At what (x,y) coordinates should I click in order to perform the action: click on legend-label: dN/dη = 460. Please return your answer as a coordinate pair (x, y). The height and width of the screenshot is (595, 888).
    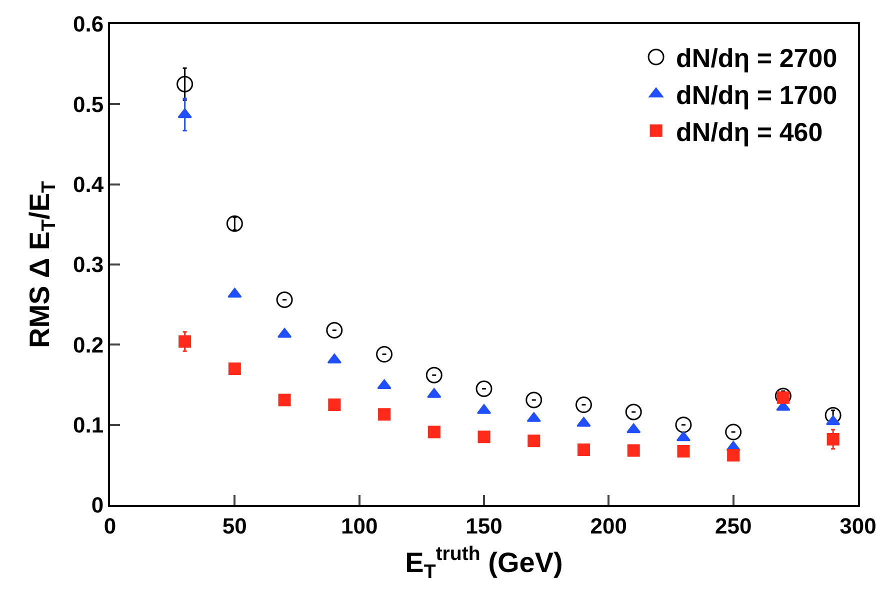
    Looking at the image, I should click on (749, 131).